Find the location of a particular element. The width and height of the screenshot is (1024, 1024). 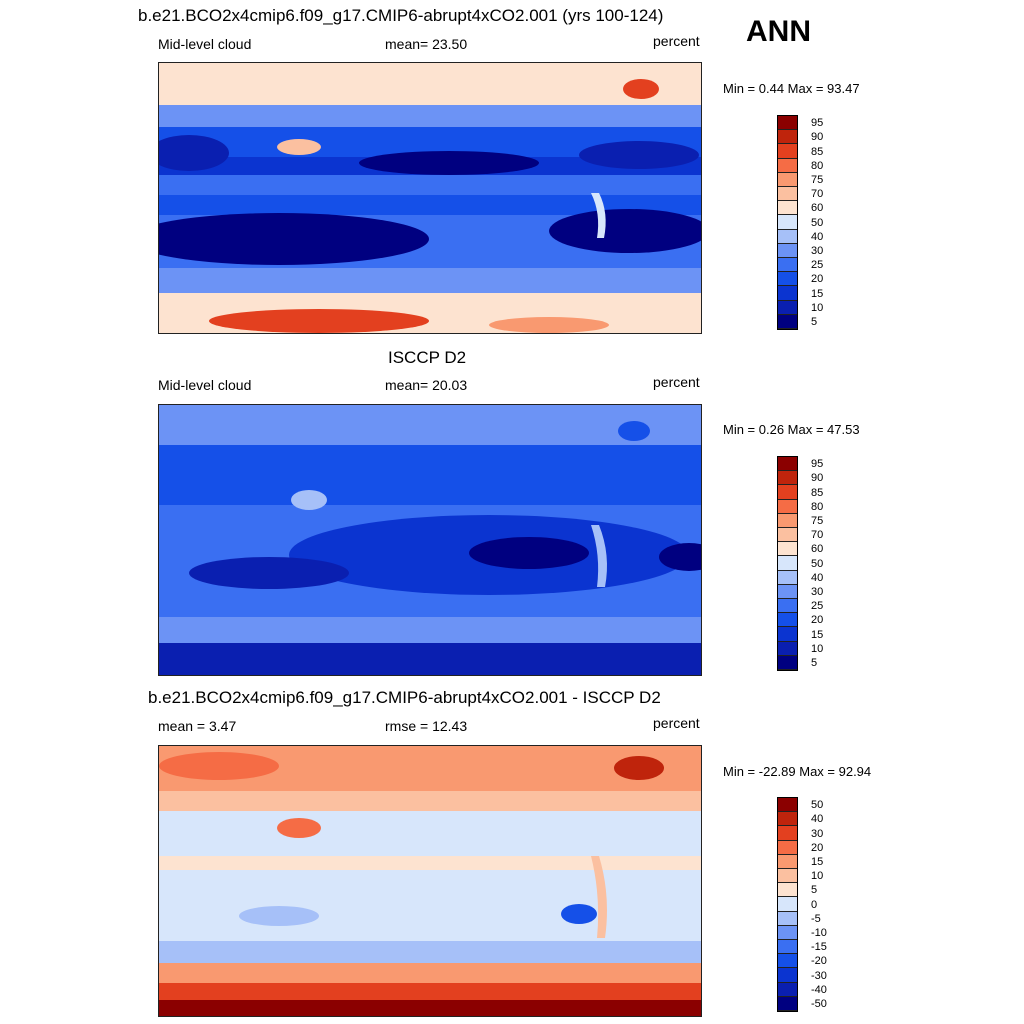

panel1-map is located at coordinates (430, 198).